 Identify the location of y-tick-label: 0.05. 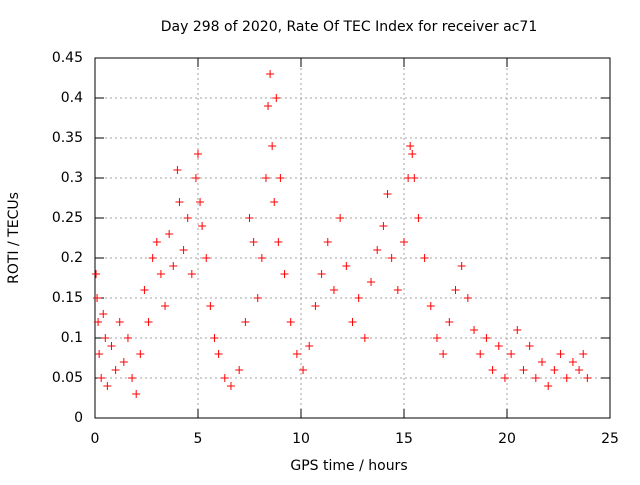
(67, 378).